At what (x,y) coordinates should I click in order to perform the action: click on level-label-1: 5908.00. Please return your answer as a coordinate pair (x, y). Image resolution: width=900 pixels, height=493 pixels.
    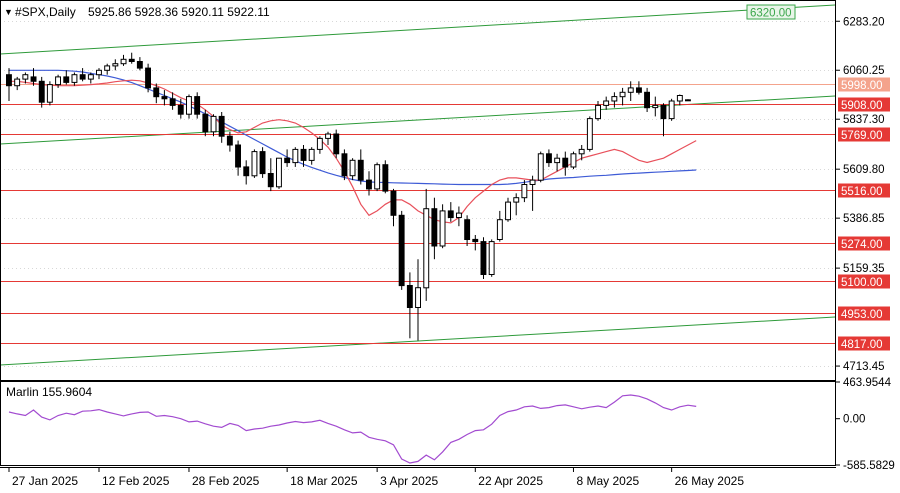
    Looking at the image, I should click on (862, 106).